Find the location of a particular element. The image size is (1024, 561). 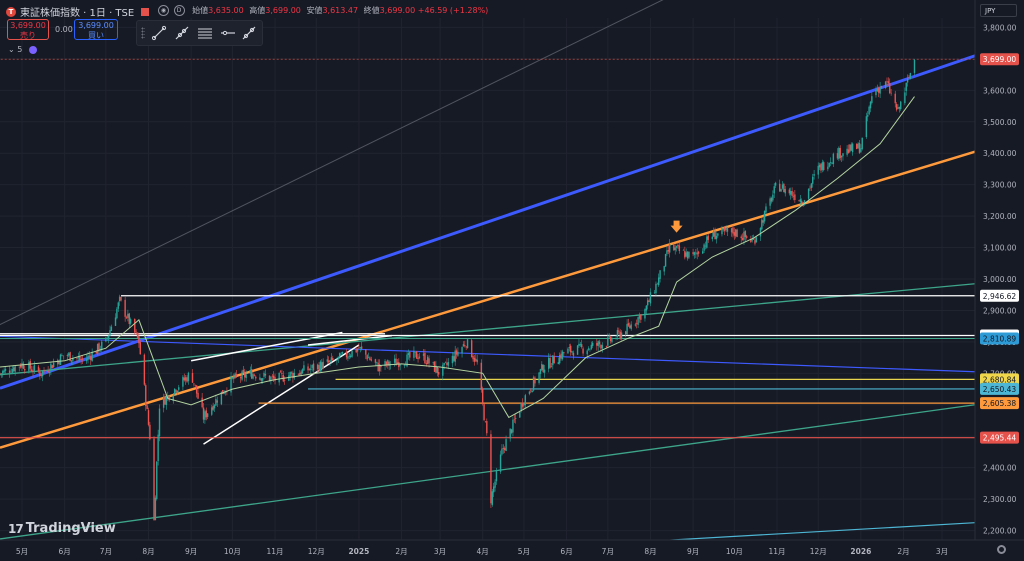

drag-handle-icon is located at coordinates (143, 33).